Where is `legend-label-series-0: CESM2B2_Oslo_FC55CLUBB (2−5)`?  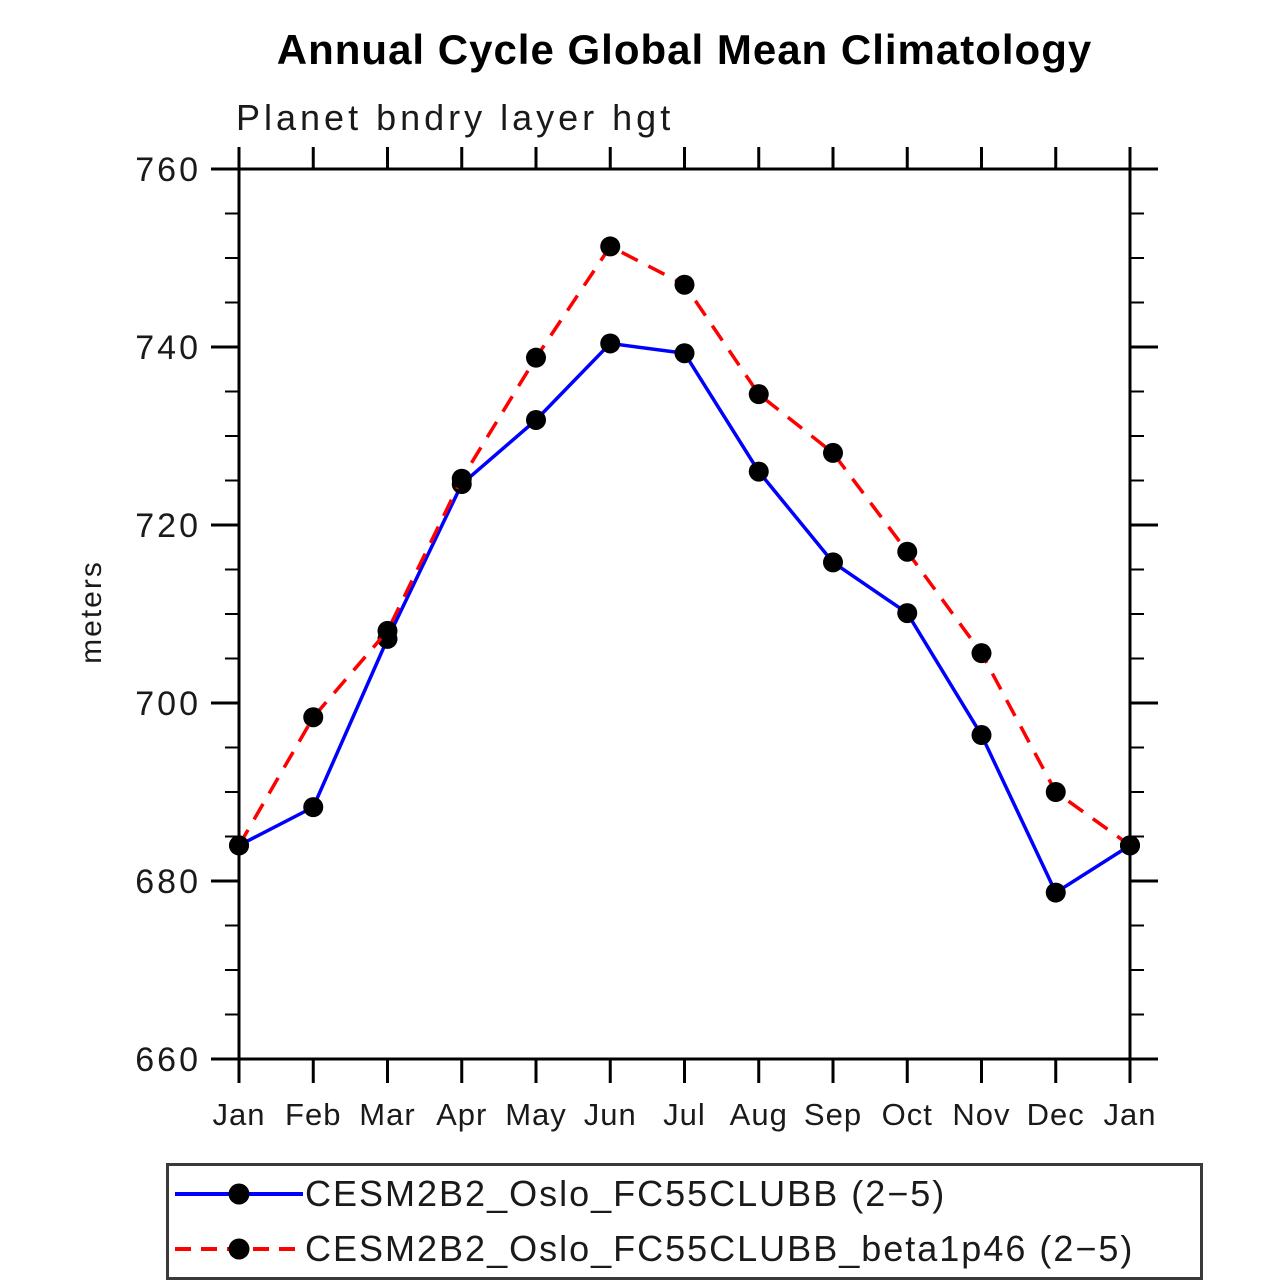
legend-label-series-0: CESM2B2_Oslo_FC55CLUBB (2−5) is located at coordinates (626, 1193).